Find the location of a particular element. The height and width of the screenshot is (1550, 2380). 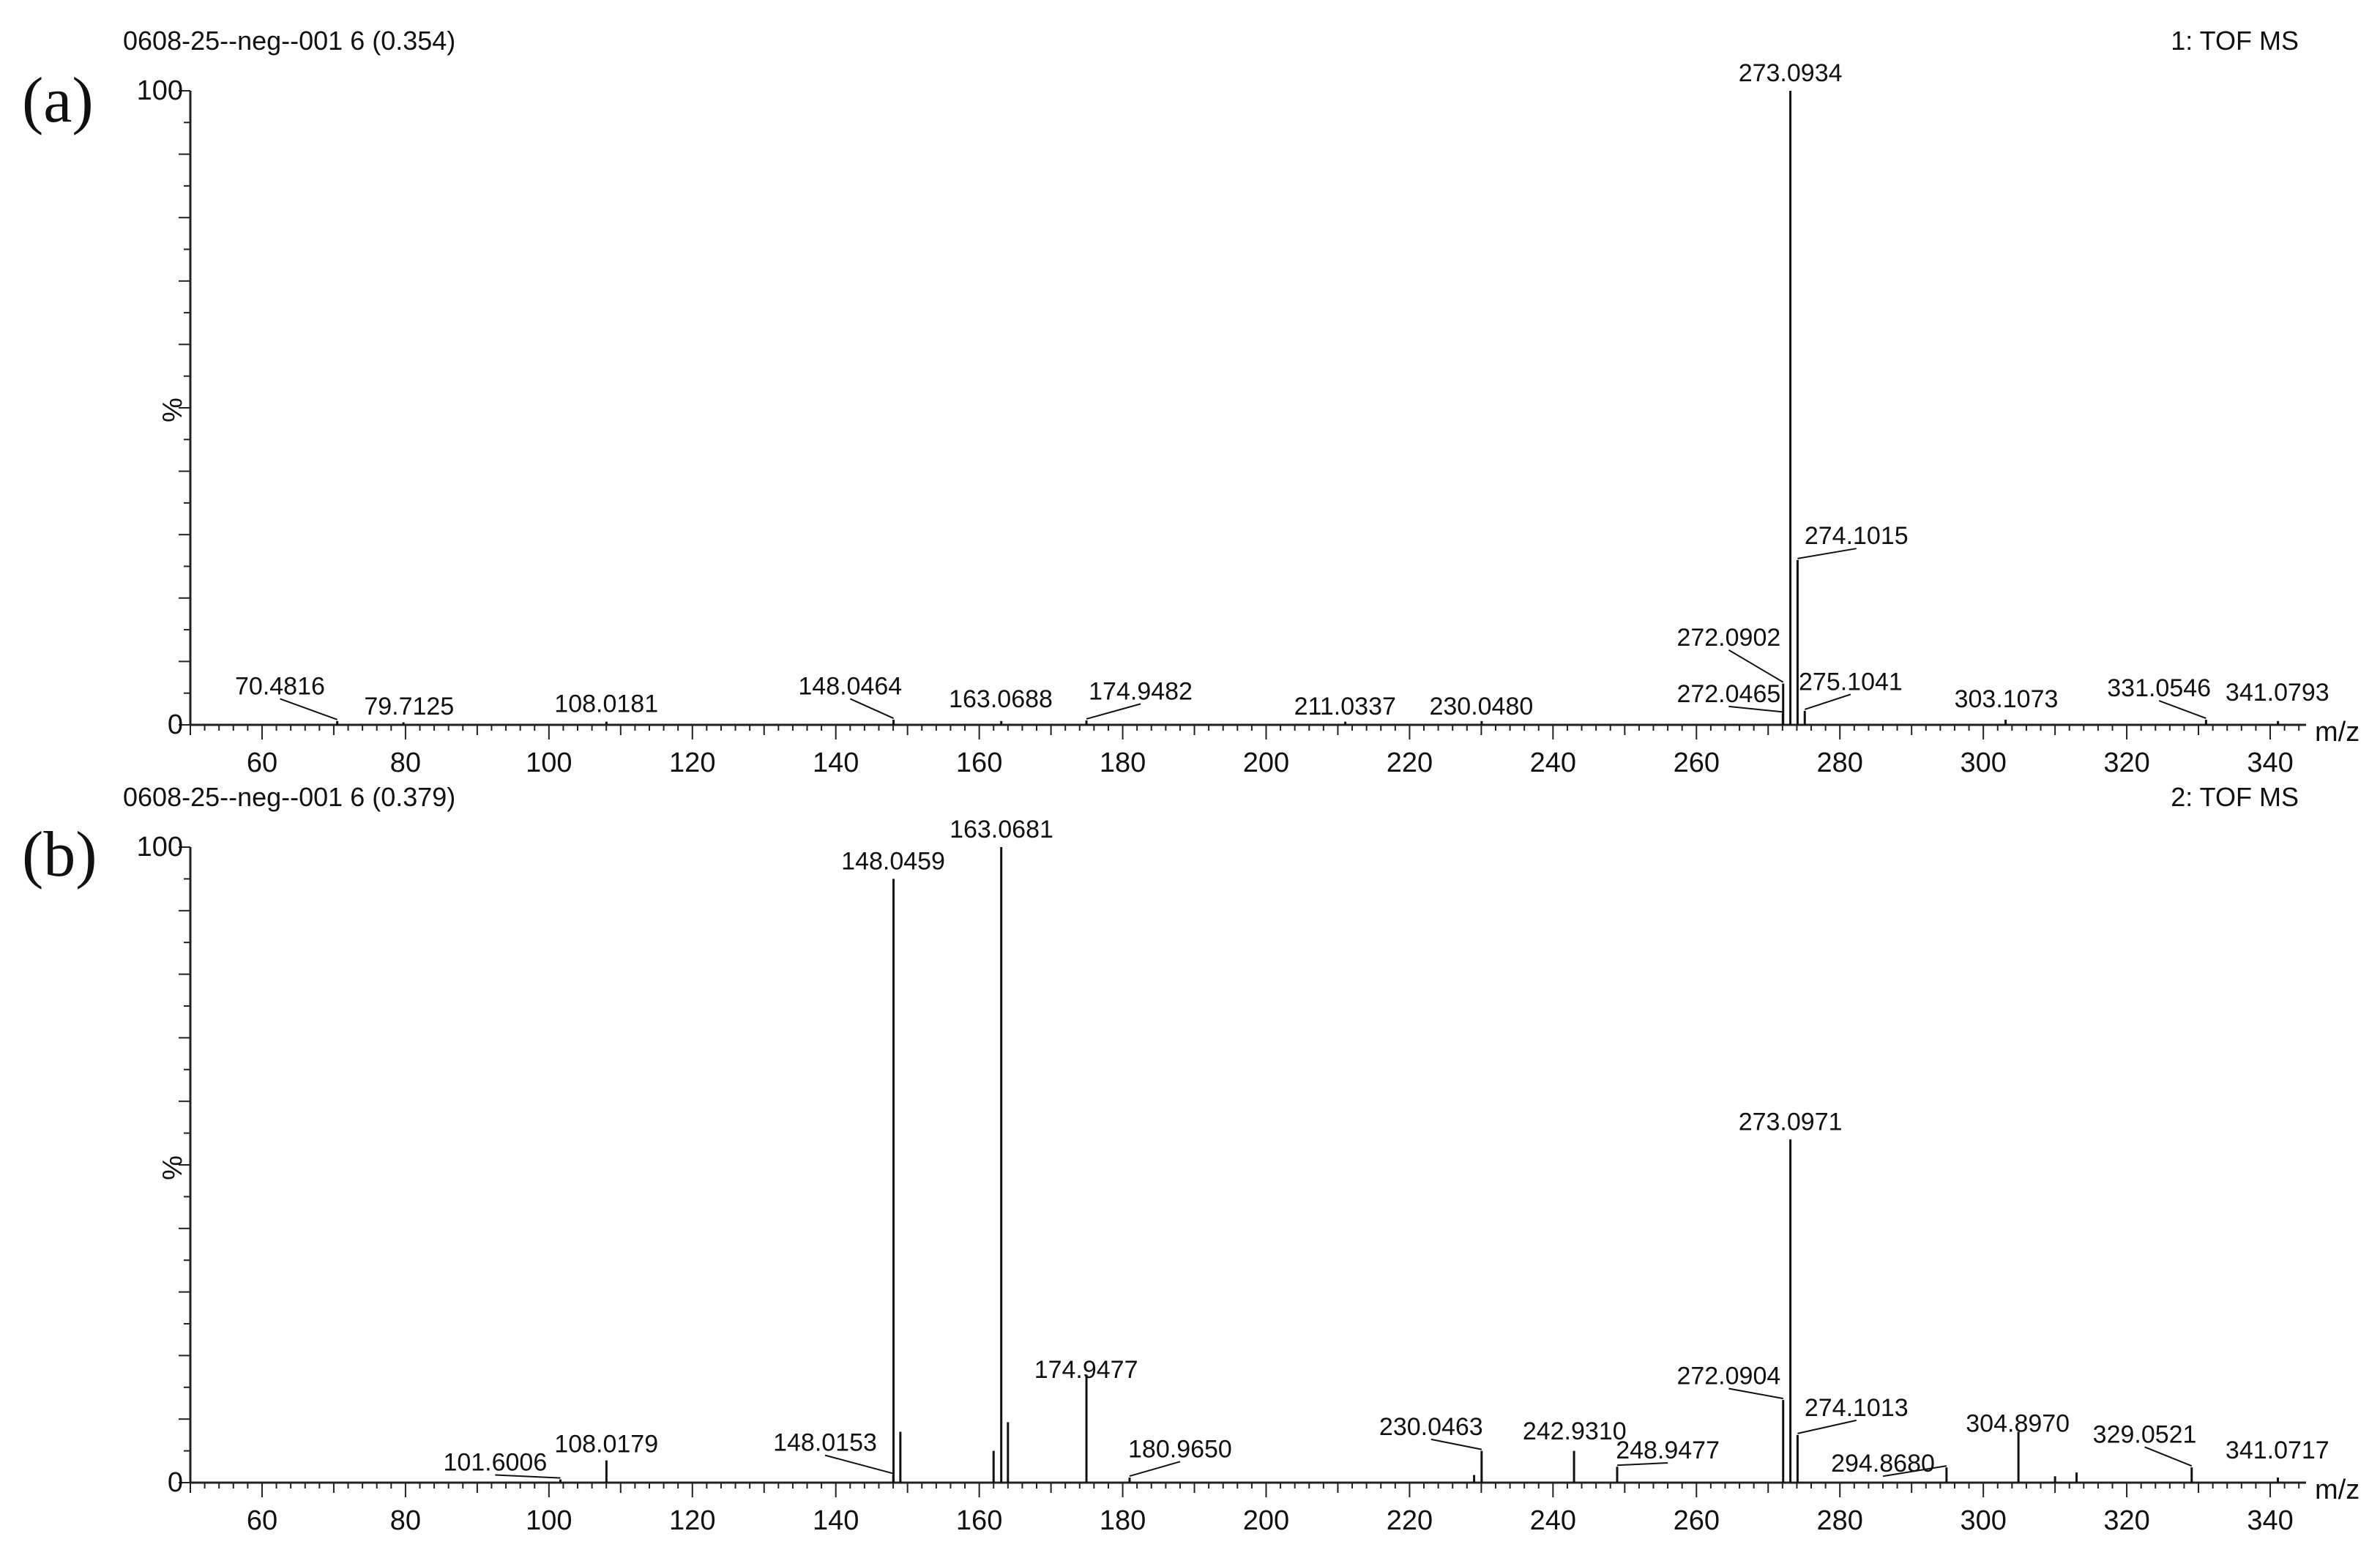

peak-label: 304.8970 is located at coordinates (2018, 1424).